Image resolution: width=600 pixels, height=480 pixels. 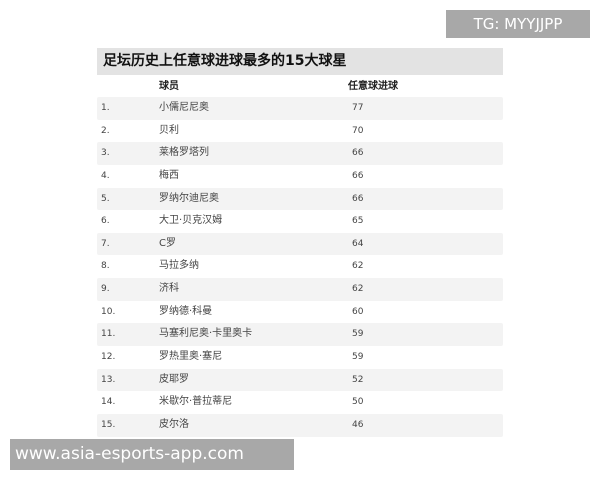 I want to click on table-header: 球员 任意球进球, so click(x=300, y=87).